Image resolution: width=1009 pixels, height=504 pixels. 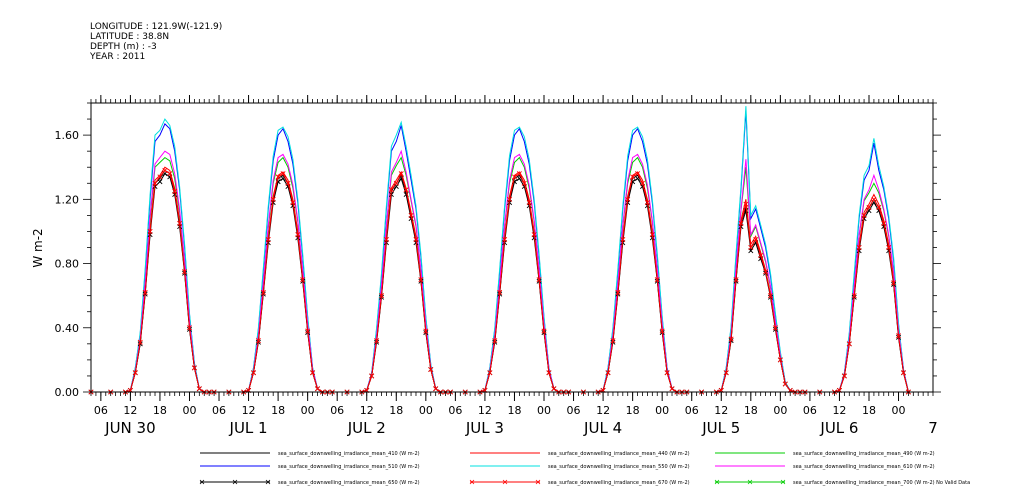 What do you see at coordinates (838, 428) in the screenshot?
I see `x-day-label: JUL 6` at bounding box center [838, 428].